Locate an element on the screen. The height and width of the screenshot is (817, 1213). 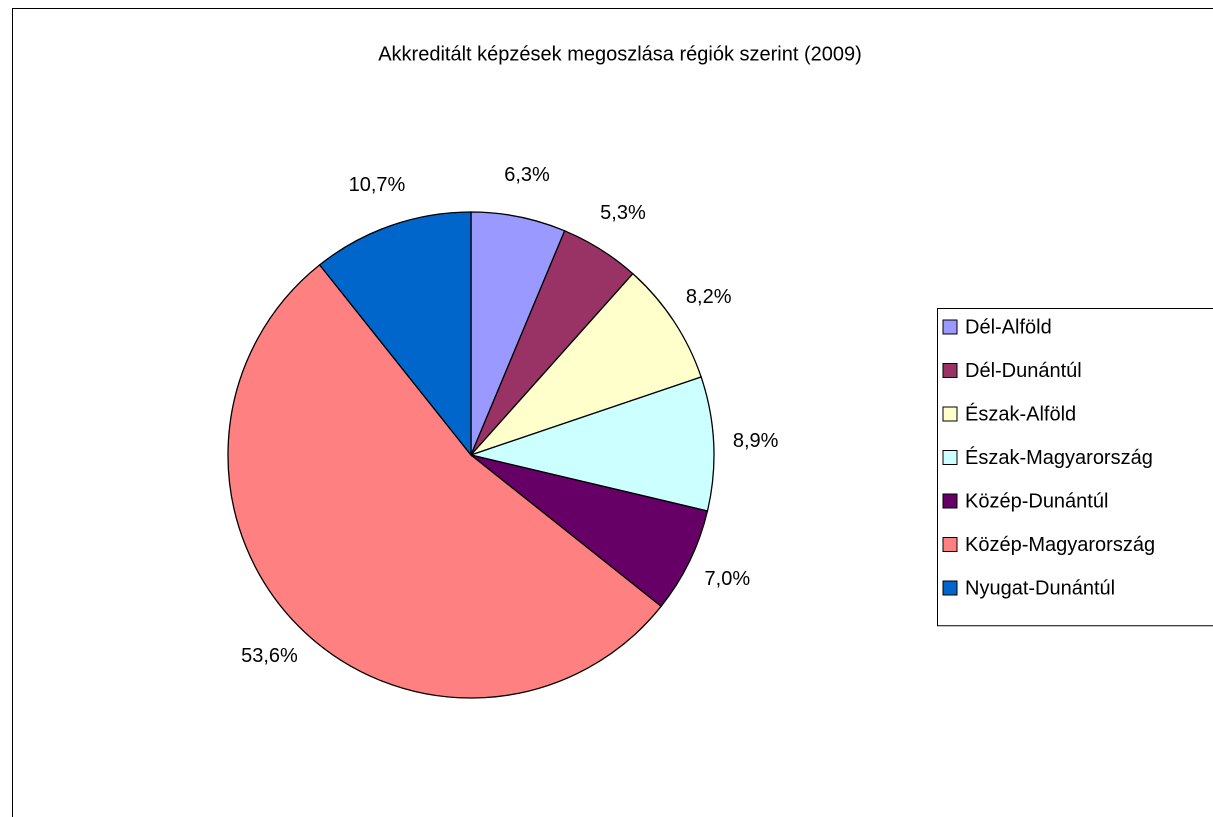
data-label: 10,7% is located at coordinates (377, 185).